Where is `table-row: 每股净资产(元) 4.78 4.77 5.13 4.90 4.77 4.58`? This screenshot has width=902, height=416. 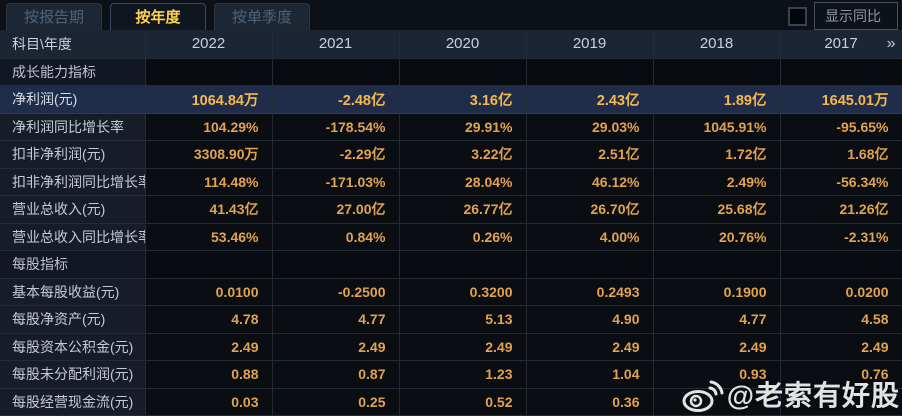
table-row: 每股净资产(元) 4.78 4.77 5.13 4.90 4.77 4.58 is located at coordinates (451, 319).